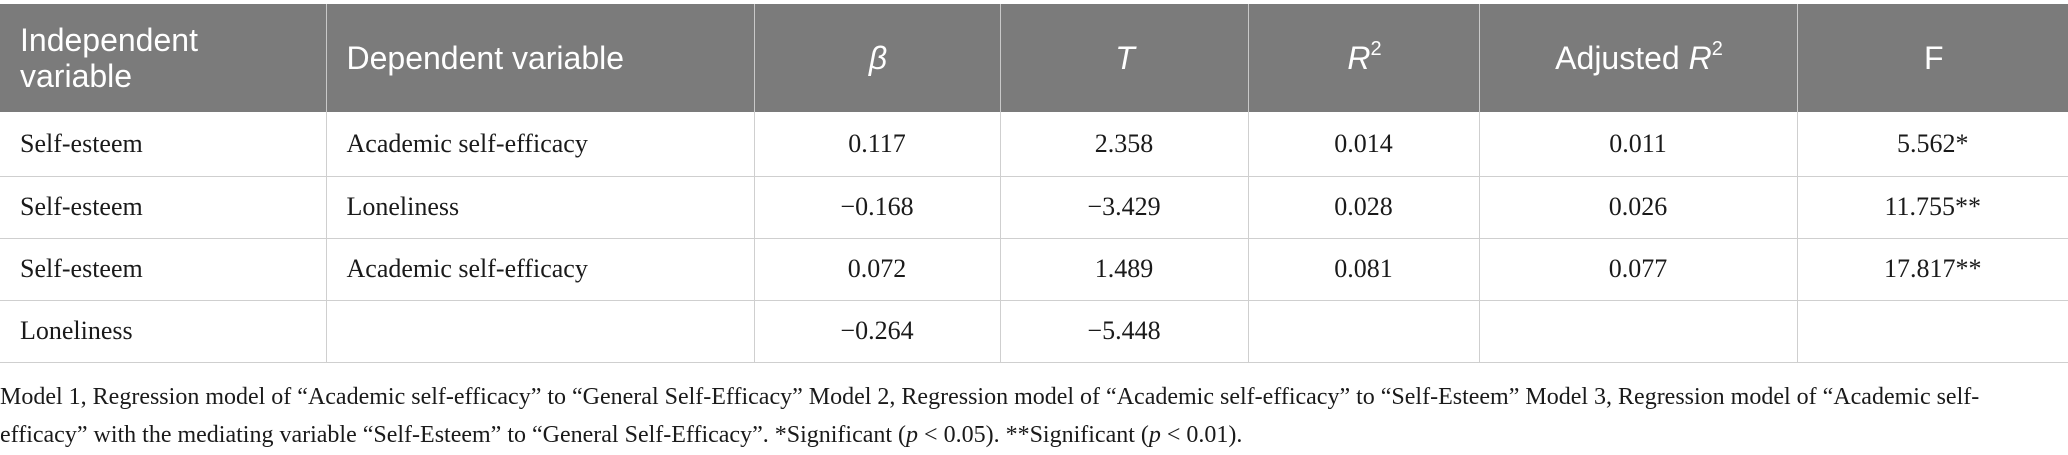 This screenshot has height=455, width=2068. I want to click on footnote-significance-1: < 0.05). **Significant (, so click(1033, 435).